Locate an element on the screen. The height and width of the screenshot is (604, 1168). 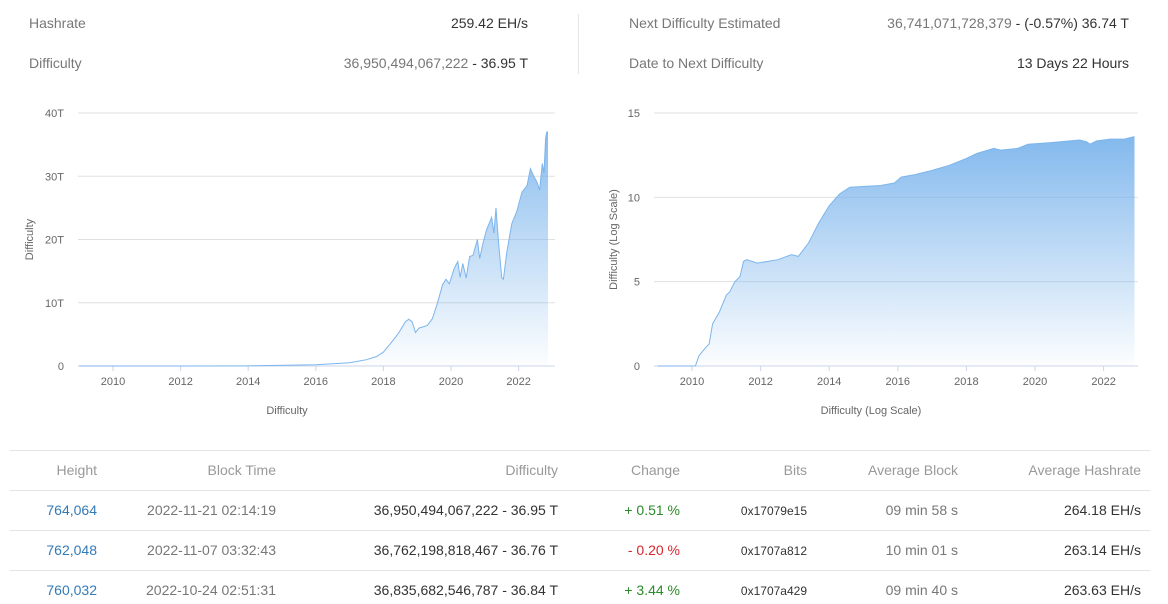
column-header: Block Time is located at coordinates (241, 470).